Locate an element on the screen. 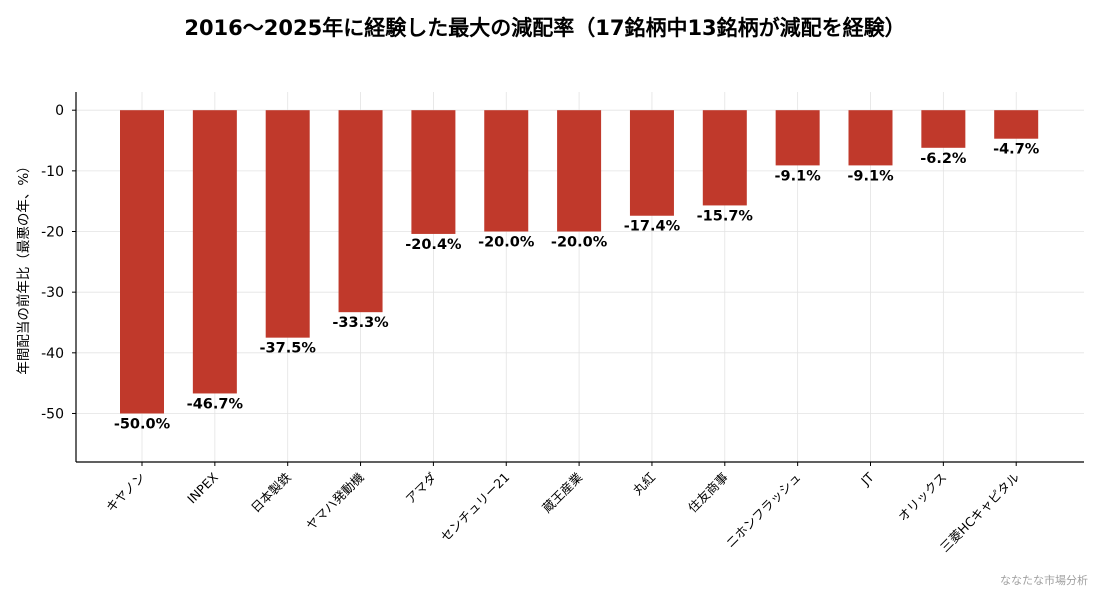 This screenshot has width=1100, height=594. x-tick-label: キヤノン is located at coordinates (125, 492).